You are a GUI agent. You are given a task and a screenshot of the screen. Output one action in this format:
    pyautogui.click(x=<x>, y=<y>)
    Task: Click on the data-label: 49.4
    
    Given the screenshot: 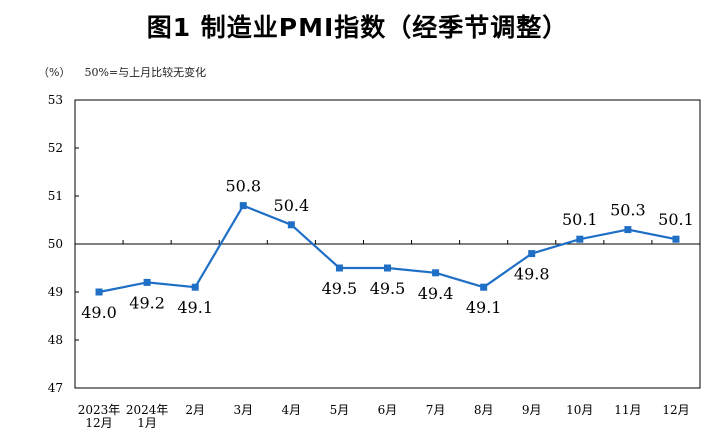 What is the action you would take?
    pyautogui.click(x=436, y=293)
    